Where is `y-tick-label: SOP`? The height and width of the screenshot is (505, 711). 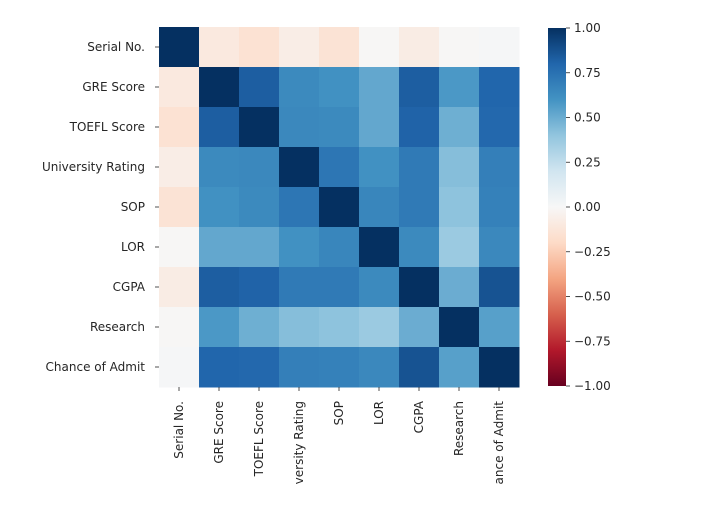 y-tick-label: SOP is located at coordinates (133, 207).